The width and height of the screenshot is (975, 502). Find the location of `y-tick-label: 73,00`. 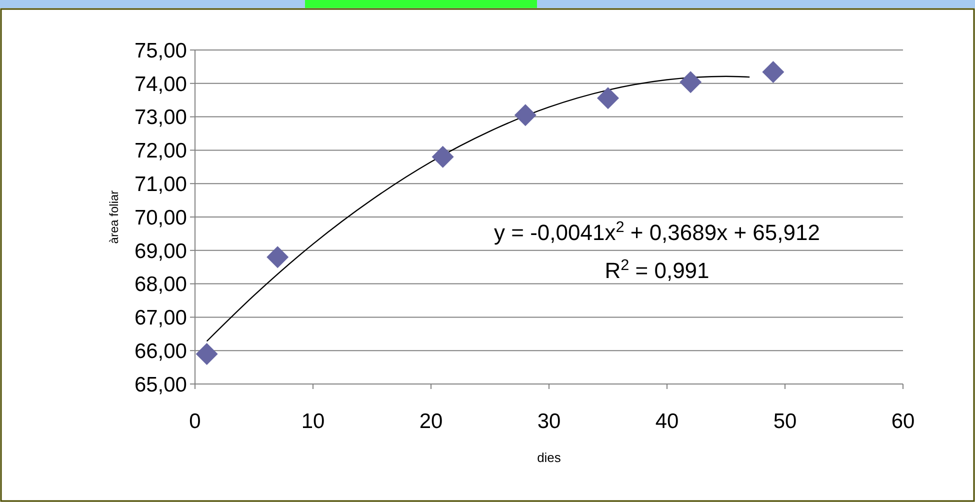

y-tick-label: 73,00 is located at coordinates (160, 118).